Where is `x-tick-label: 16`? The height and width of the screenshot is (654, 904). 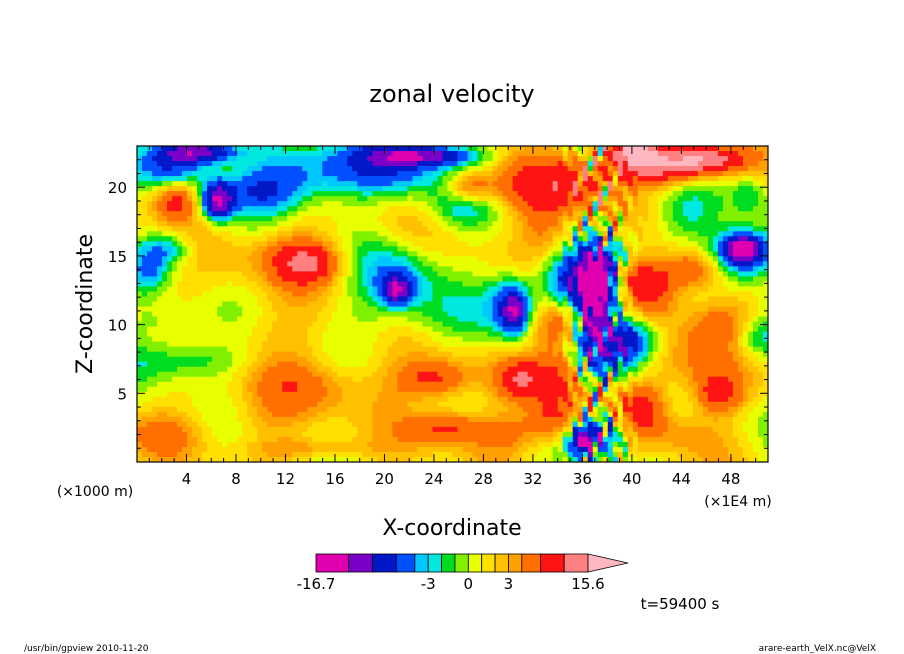
x-tick-label: 16 is located at coordinates (334, 479).